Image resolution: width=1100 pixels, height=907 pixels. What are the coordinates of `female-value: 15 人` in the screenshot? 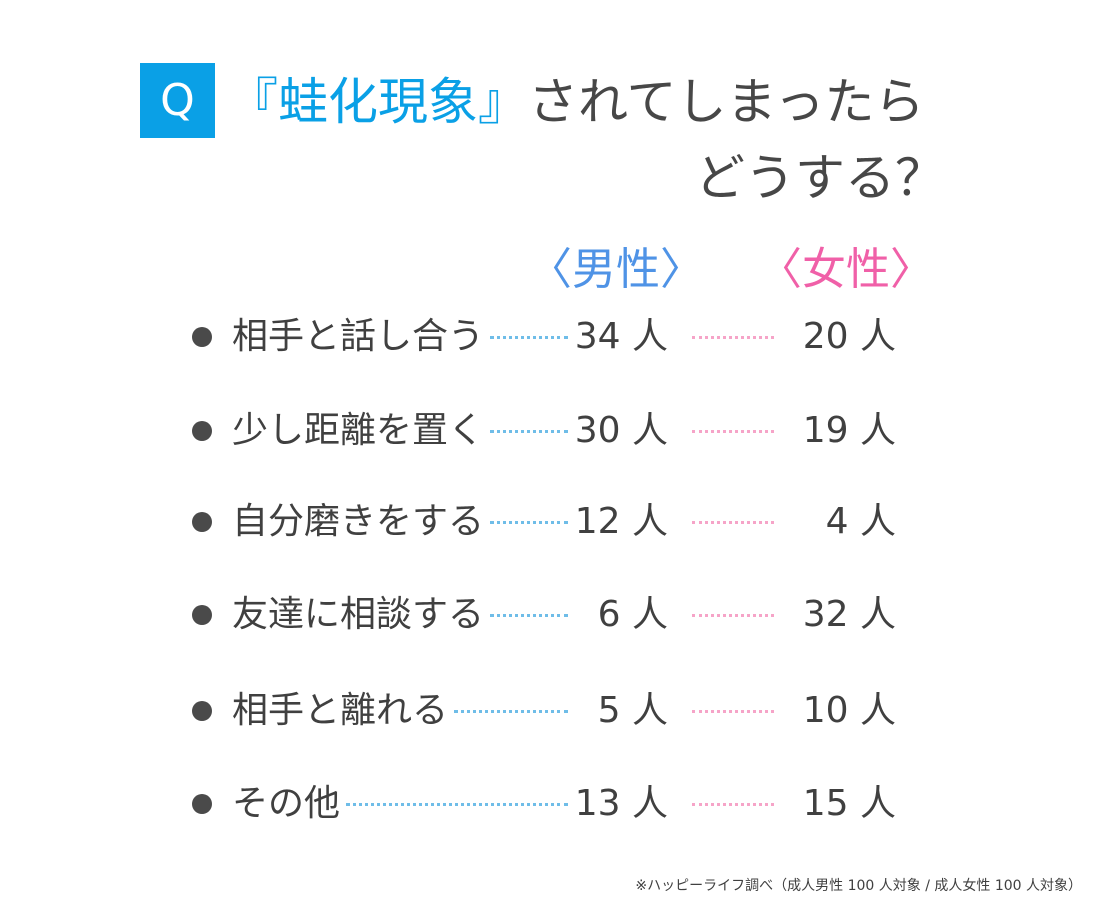 It's located at (849, 803).